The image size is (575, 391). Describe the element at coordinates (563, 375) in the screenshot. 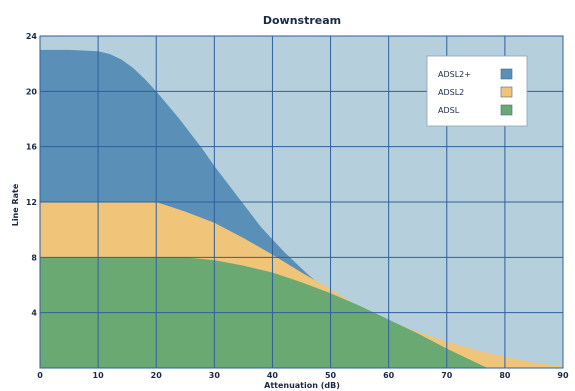

I see `x-tick-label: 90` at that location.